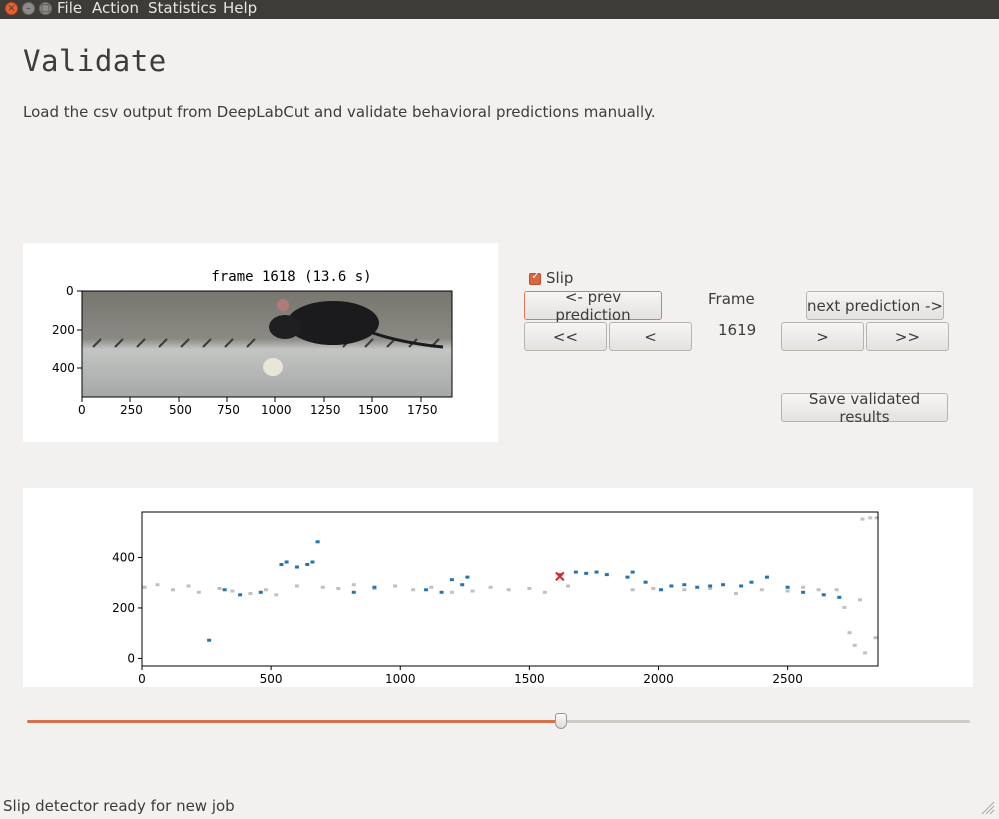  Describe the element at coordinates (228, 410) in the screenshot. I see `frame-x-tick: 750` at that location.